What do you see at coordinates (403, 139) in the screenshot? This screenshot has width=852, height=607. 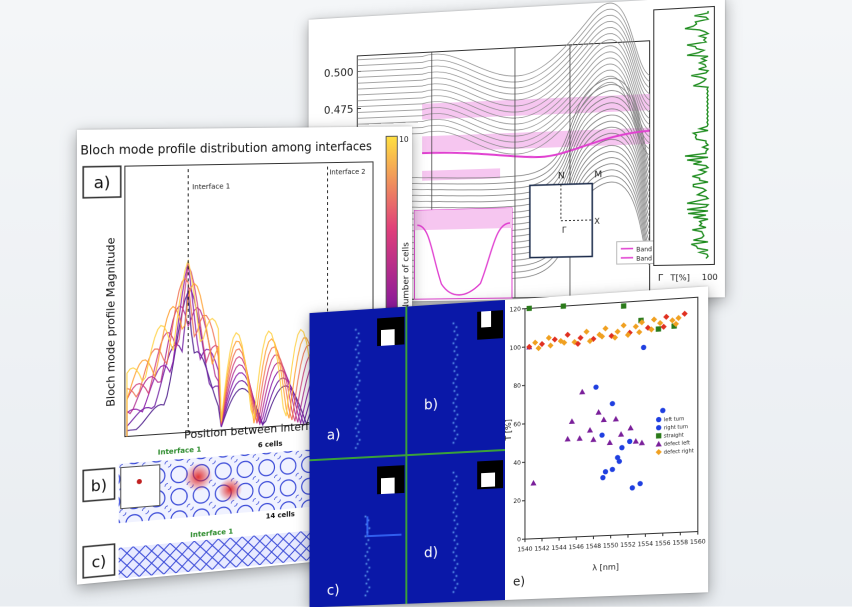 I see `colorbar-max: 10` at bounding box center [403, 139].